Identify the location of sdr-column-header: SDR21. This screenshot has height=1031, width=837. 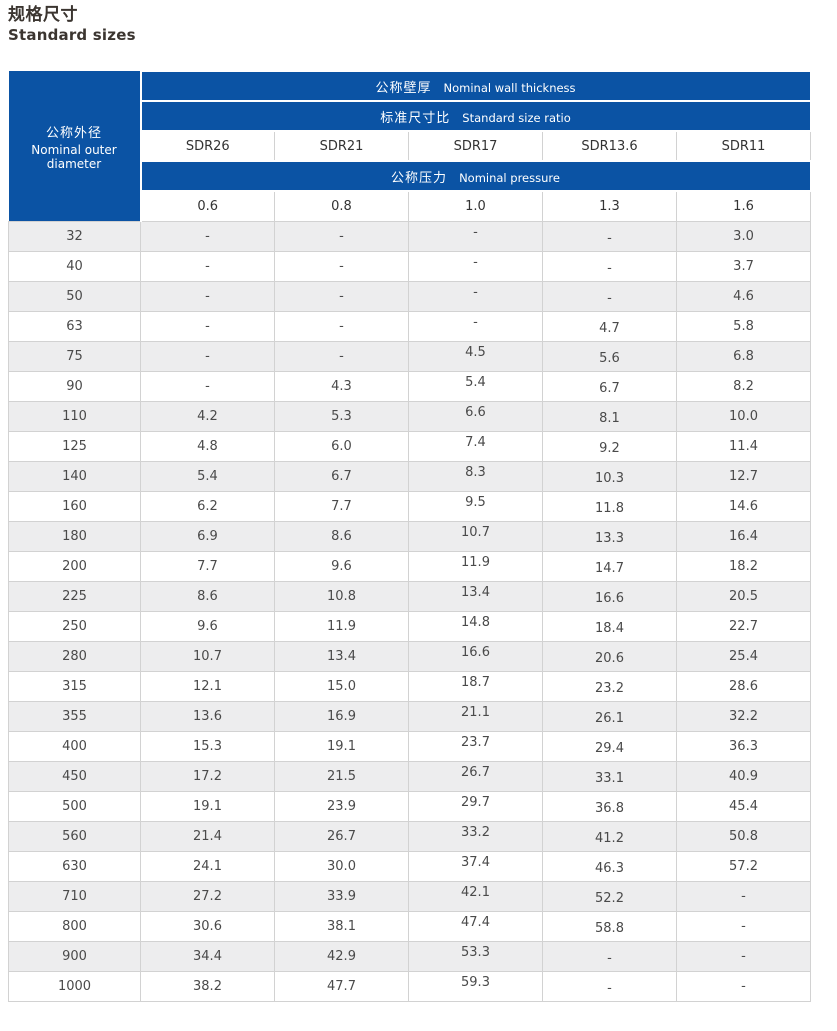
(341, 146).